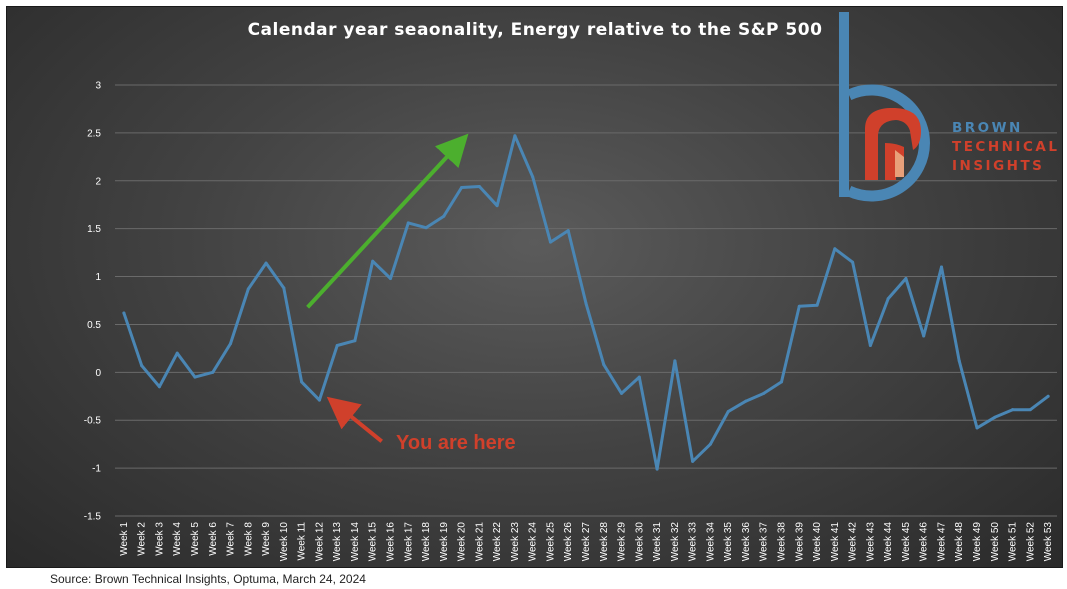 The image size is (1067, 589). I want to click on x-tick-label: Week 53, so click(1048, 542).